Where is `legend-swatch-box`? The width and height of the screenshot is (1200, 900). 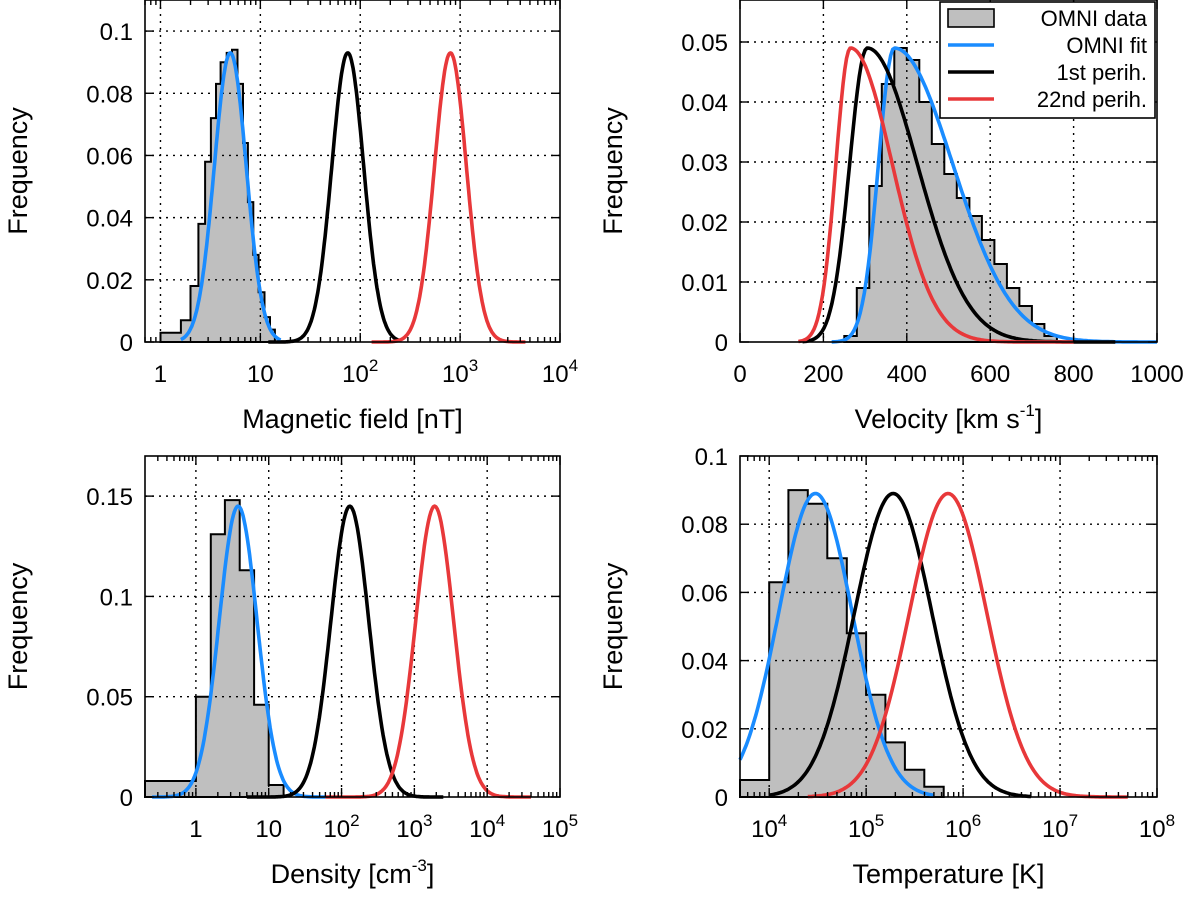 legend-swatch-box is located at coordinates (971, 18).